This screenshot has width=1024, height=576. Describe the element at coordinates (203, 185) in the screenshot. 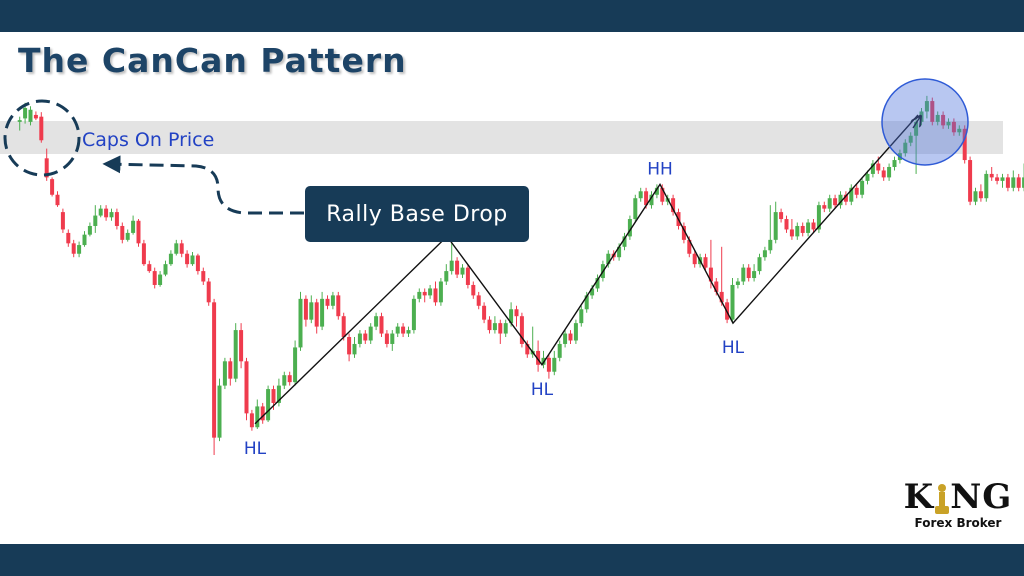

I see `dashed-connector-arrow` at that location.